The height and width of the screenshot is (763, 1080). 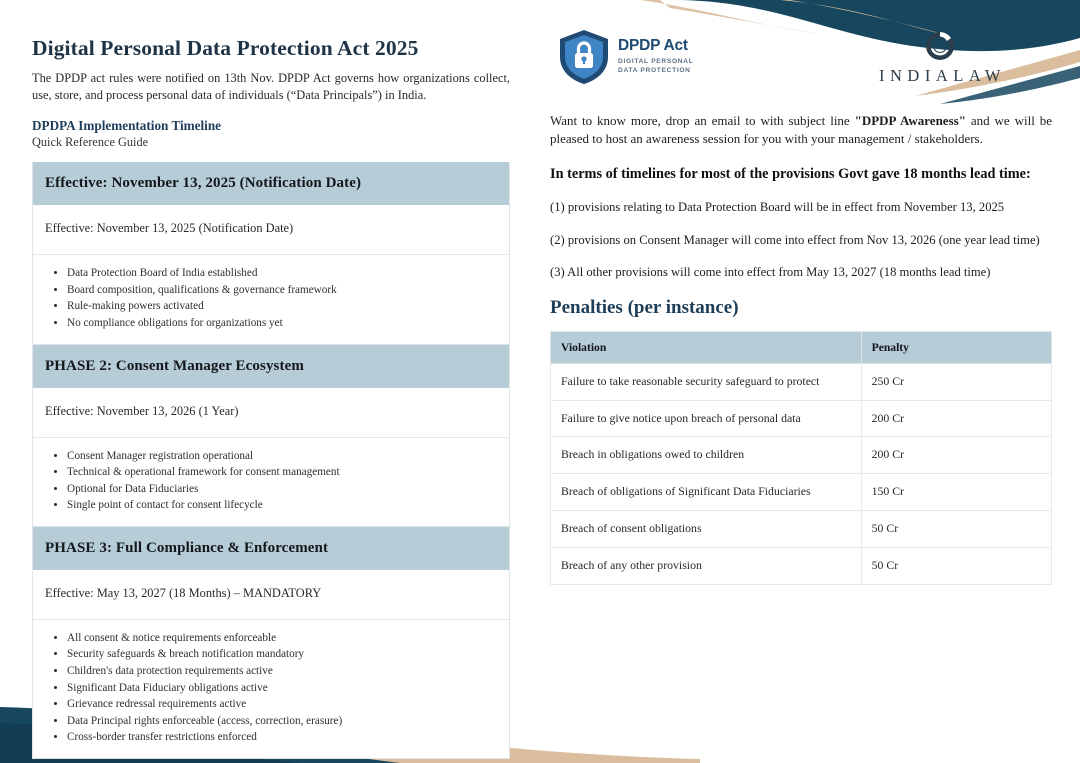 What do you see at coordinates (271, 548) in the screenshot?
I see `phase-3-header: PHASE 3: Full Compliance & Enforcement` at bounding box center [271, 548].